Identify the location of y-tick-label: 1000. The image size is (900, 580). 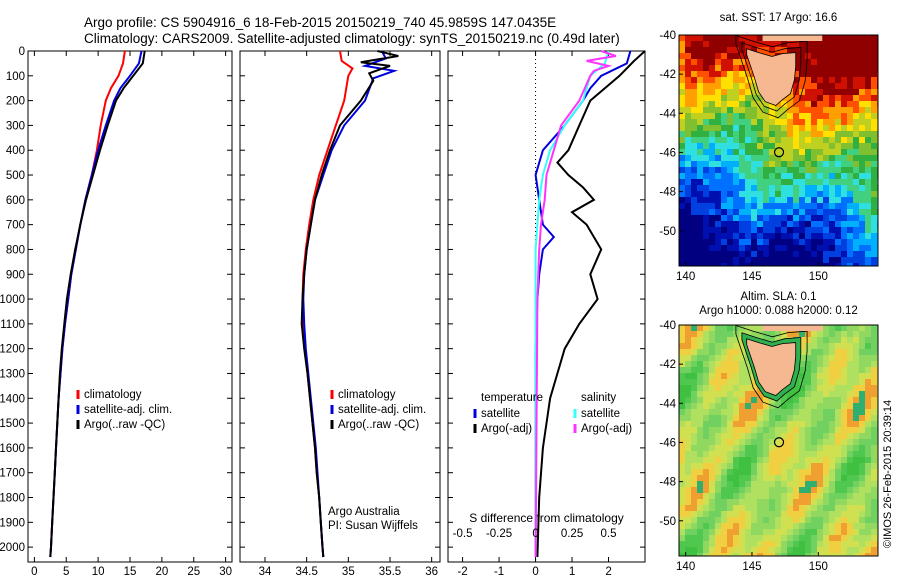
(12, 300).